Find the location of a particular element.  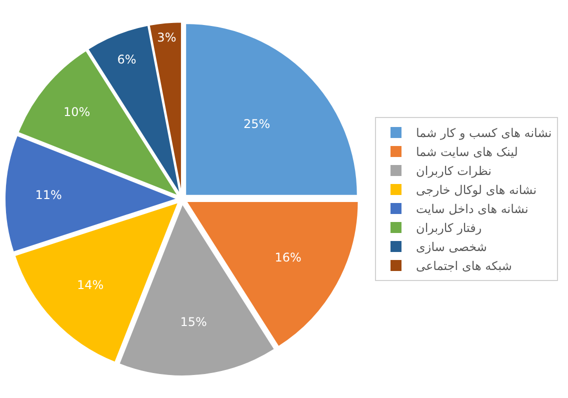

data-label: 25% is located at coordinates (256, 124).